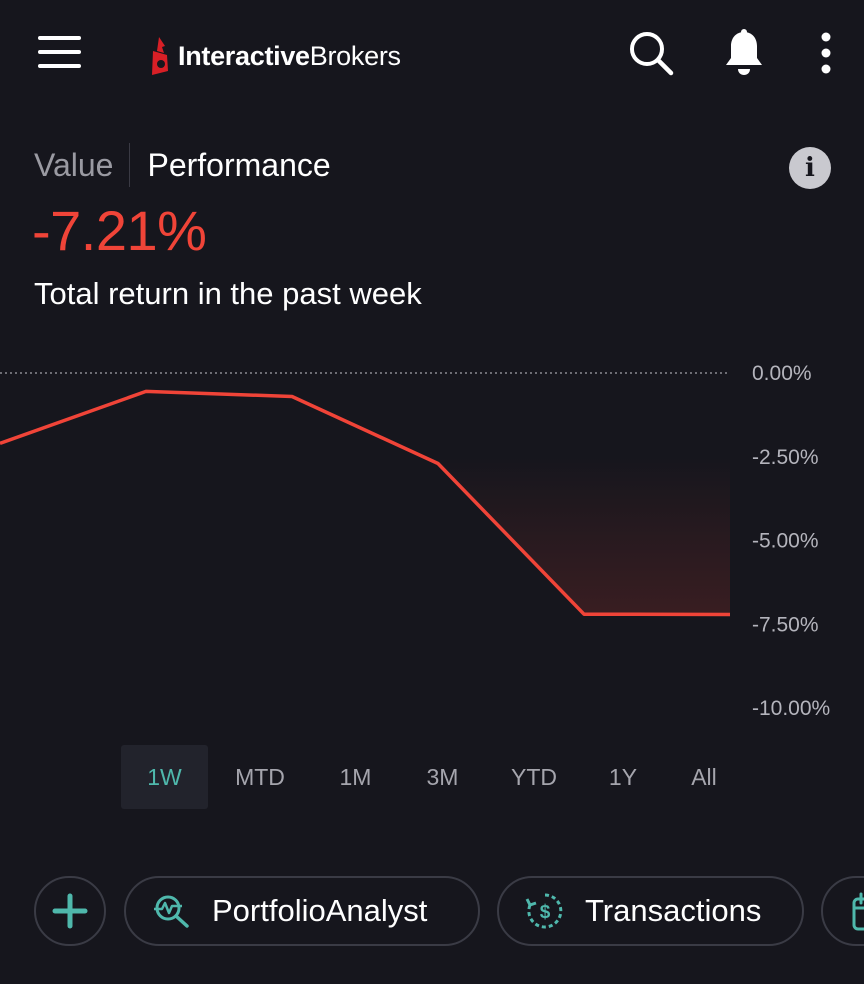  What do you see at coordinates (782, 373) in the screenshot?
I see `y-tick-label: 0.00%` at bounding box center [782, 373].